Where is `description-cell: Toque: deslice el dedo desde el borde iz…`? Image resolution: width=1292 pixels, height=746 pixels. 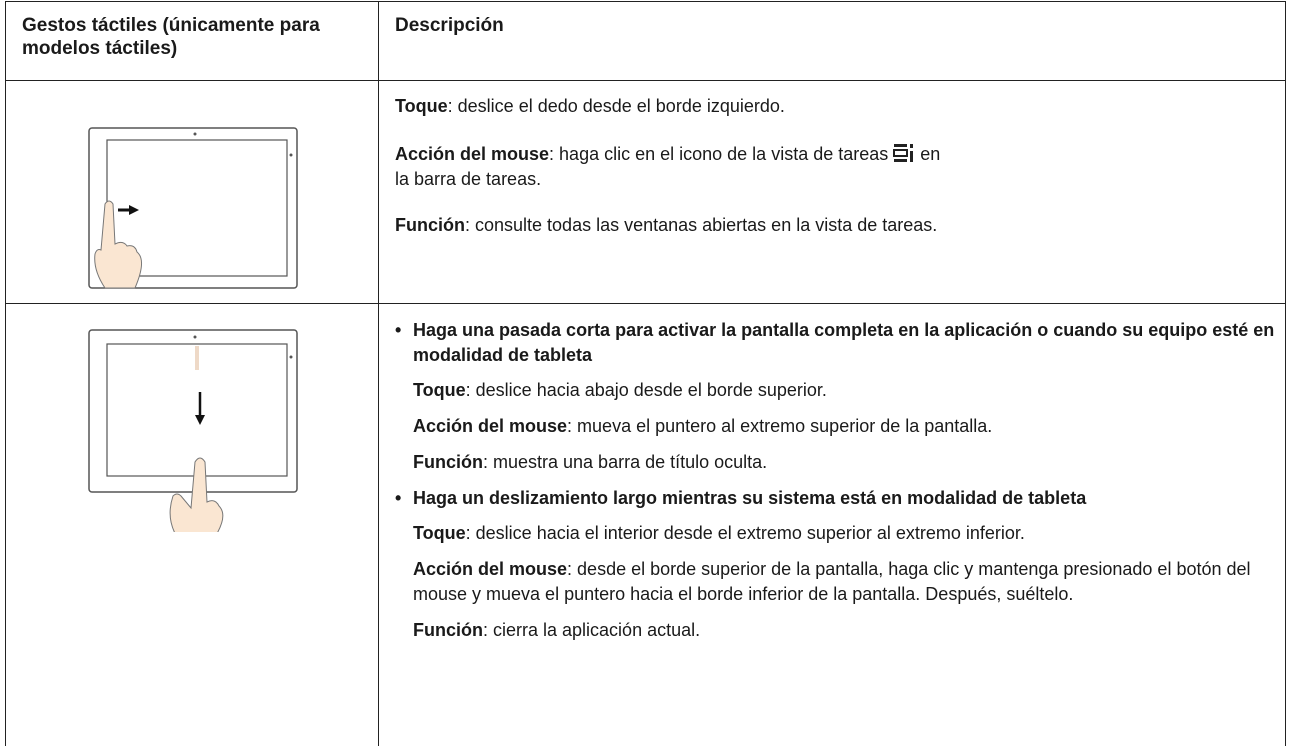 description-cell: Toque: deslice el dedo desde el borde iz… is located at coordinates (835, 166).